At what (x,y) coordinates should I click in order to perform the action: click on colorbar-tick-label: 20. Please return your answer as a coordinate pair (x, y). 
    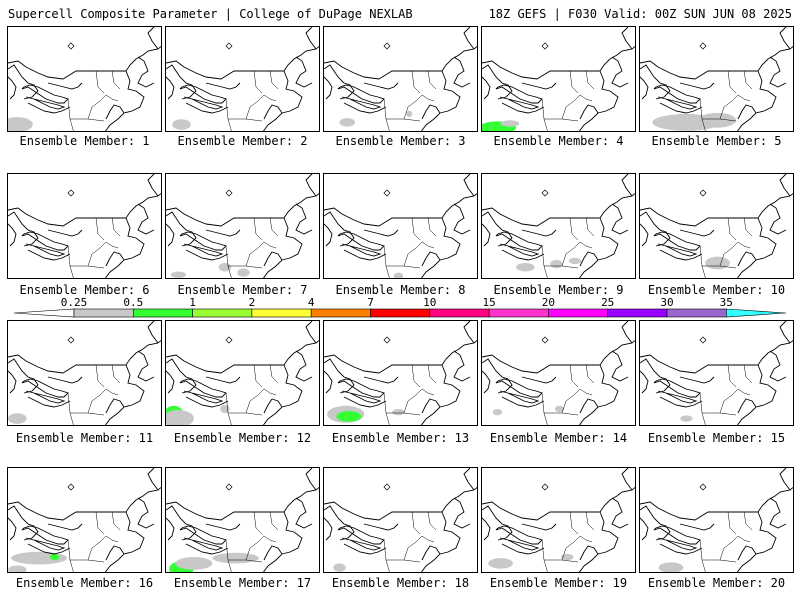
    Looking at the image, I should click on (548, 302).